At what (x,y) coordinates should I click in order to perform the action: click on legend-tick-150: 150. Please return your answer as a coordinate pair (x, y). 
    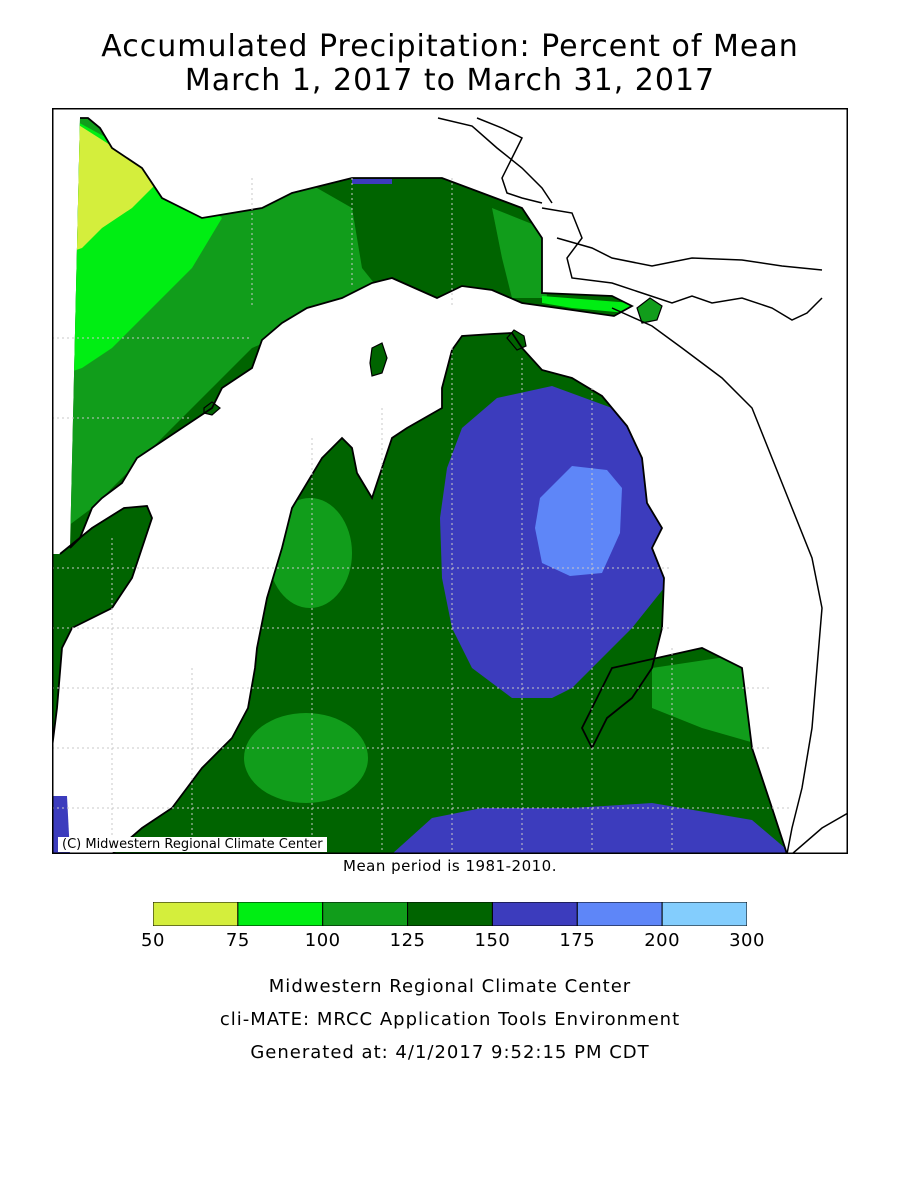
    Looking at the image, I should click on (492, 940).